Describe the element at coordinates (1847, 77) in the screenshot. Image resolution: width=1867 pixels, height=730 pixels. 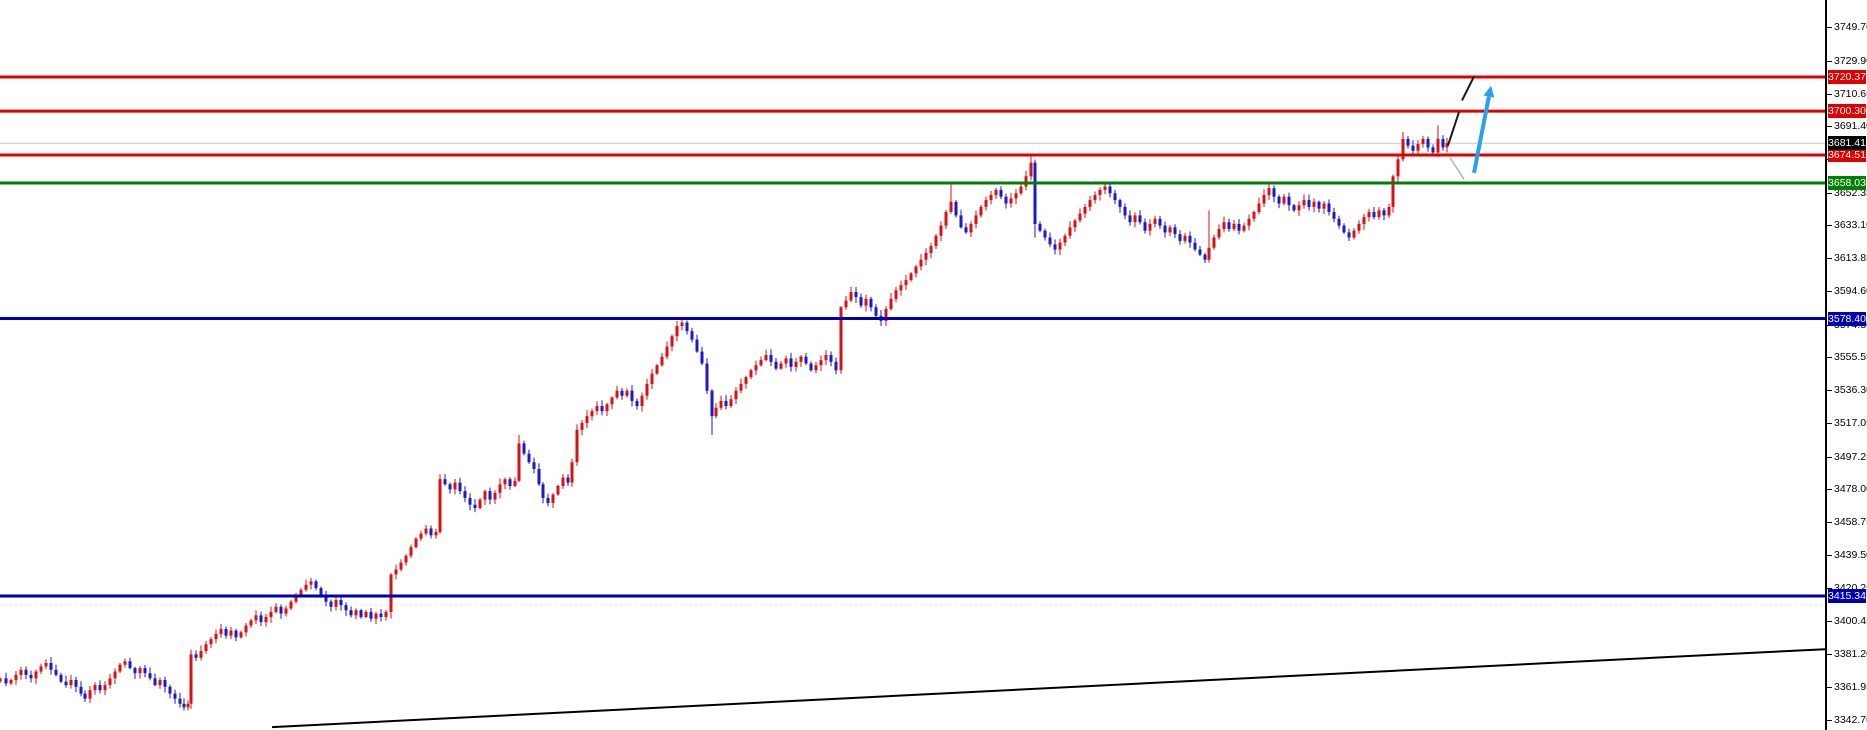
I see `price-level-badge: 3720.37` at that location.